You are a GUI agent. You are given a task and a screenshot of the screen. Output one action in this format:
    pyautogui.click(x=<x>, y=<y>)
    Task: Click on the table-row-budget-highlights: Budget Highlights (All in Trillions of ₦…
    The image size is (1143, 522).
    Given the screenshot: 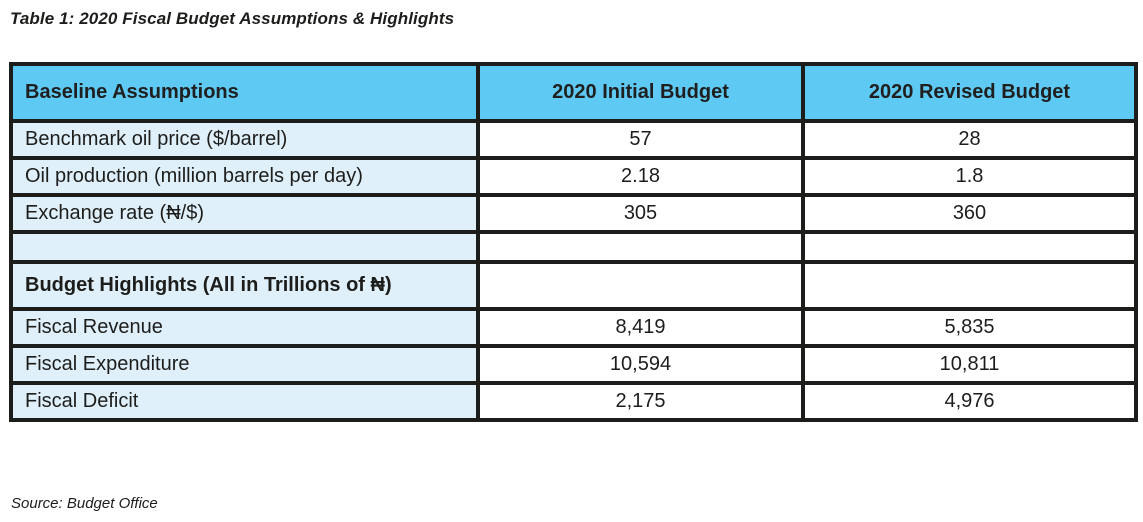 What is the action you would take?
    pyautogui.click(x=573, y=285)
    